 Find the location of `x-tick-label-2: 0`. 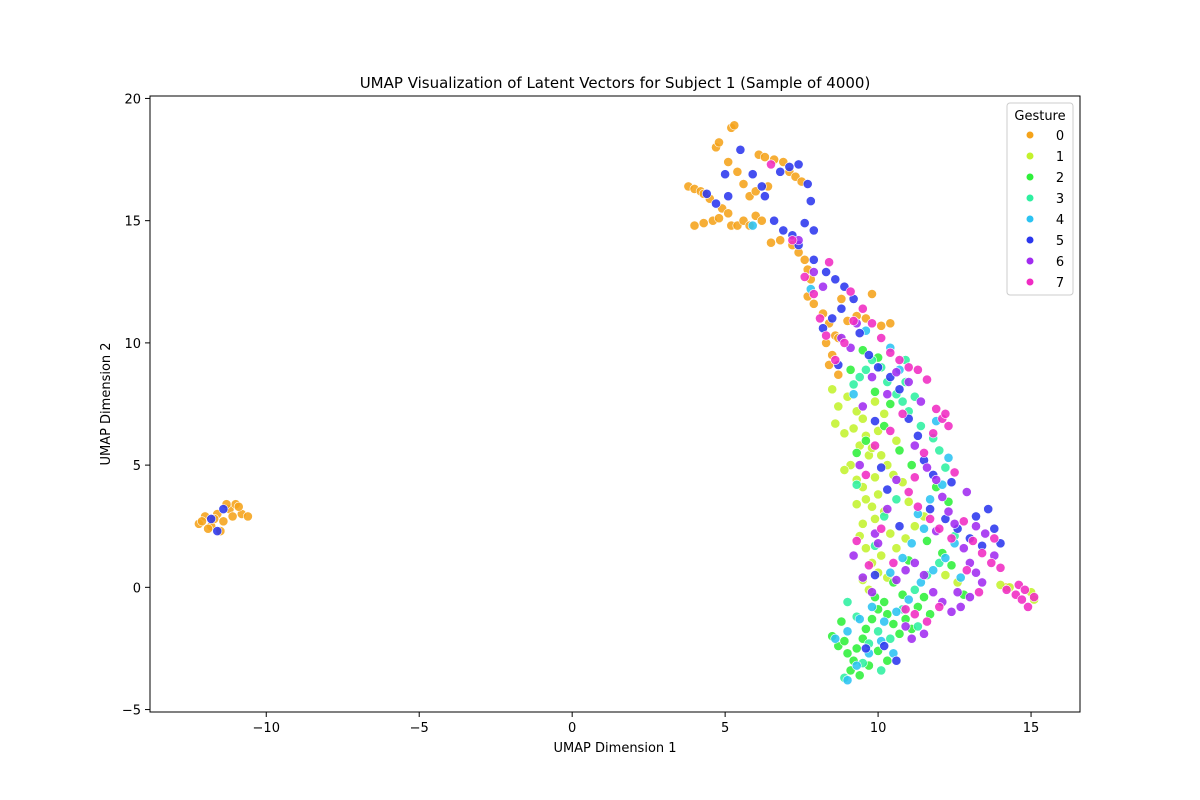

x-tick-label-2: 0 is located at coordinates (572, 728).